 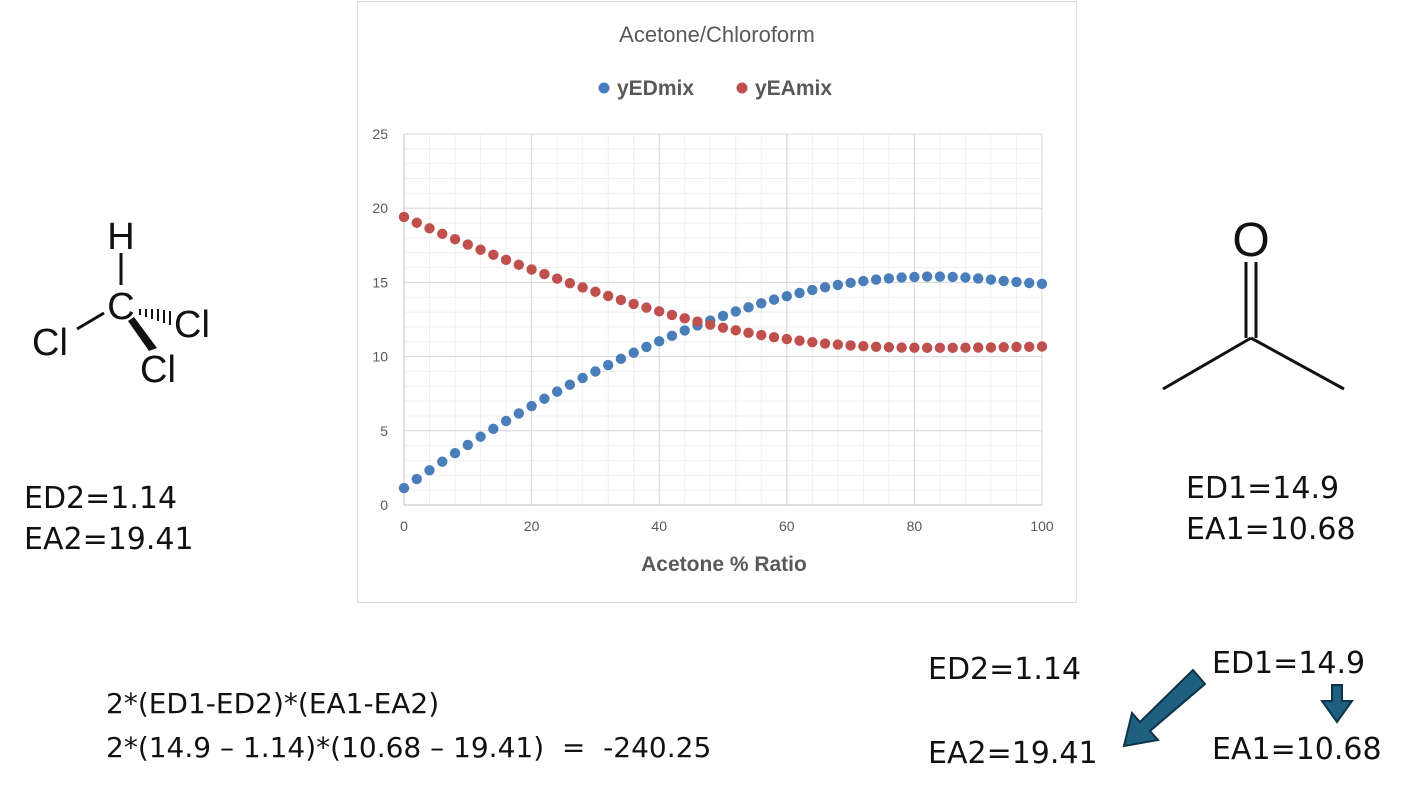 I want to click on pairing-arrows, so click(x=1238, y=708).